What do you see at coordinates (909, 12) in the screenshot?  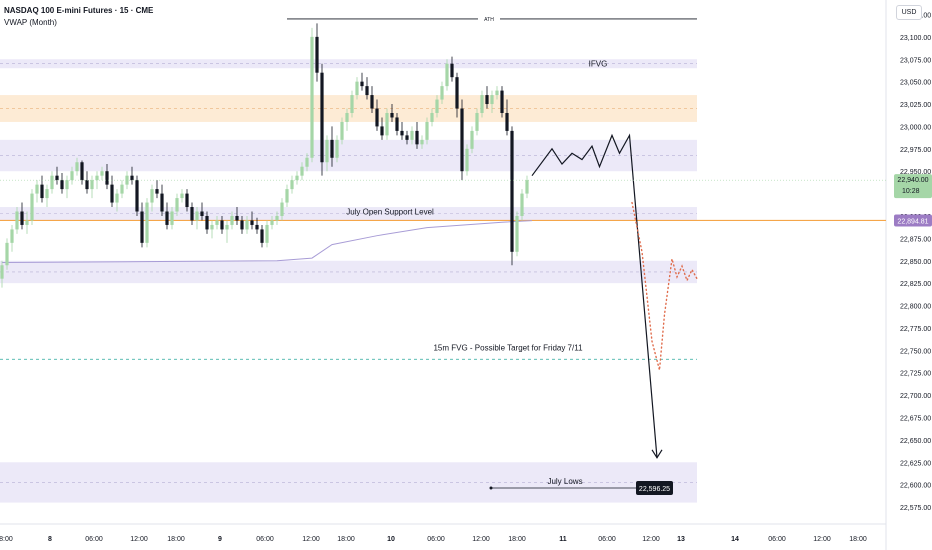 I see `currency-button: USD` at bounding box center [909, 12].